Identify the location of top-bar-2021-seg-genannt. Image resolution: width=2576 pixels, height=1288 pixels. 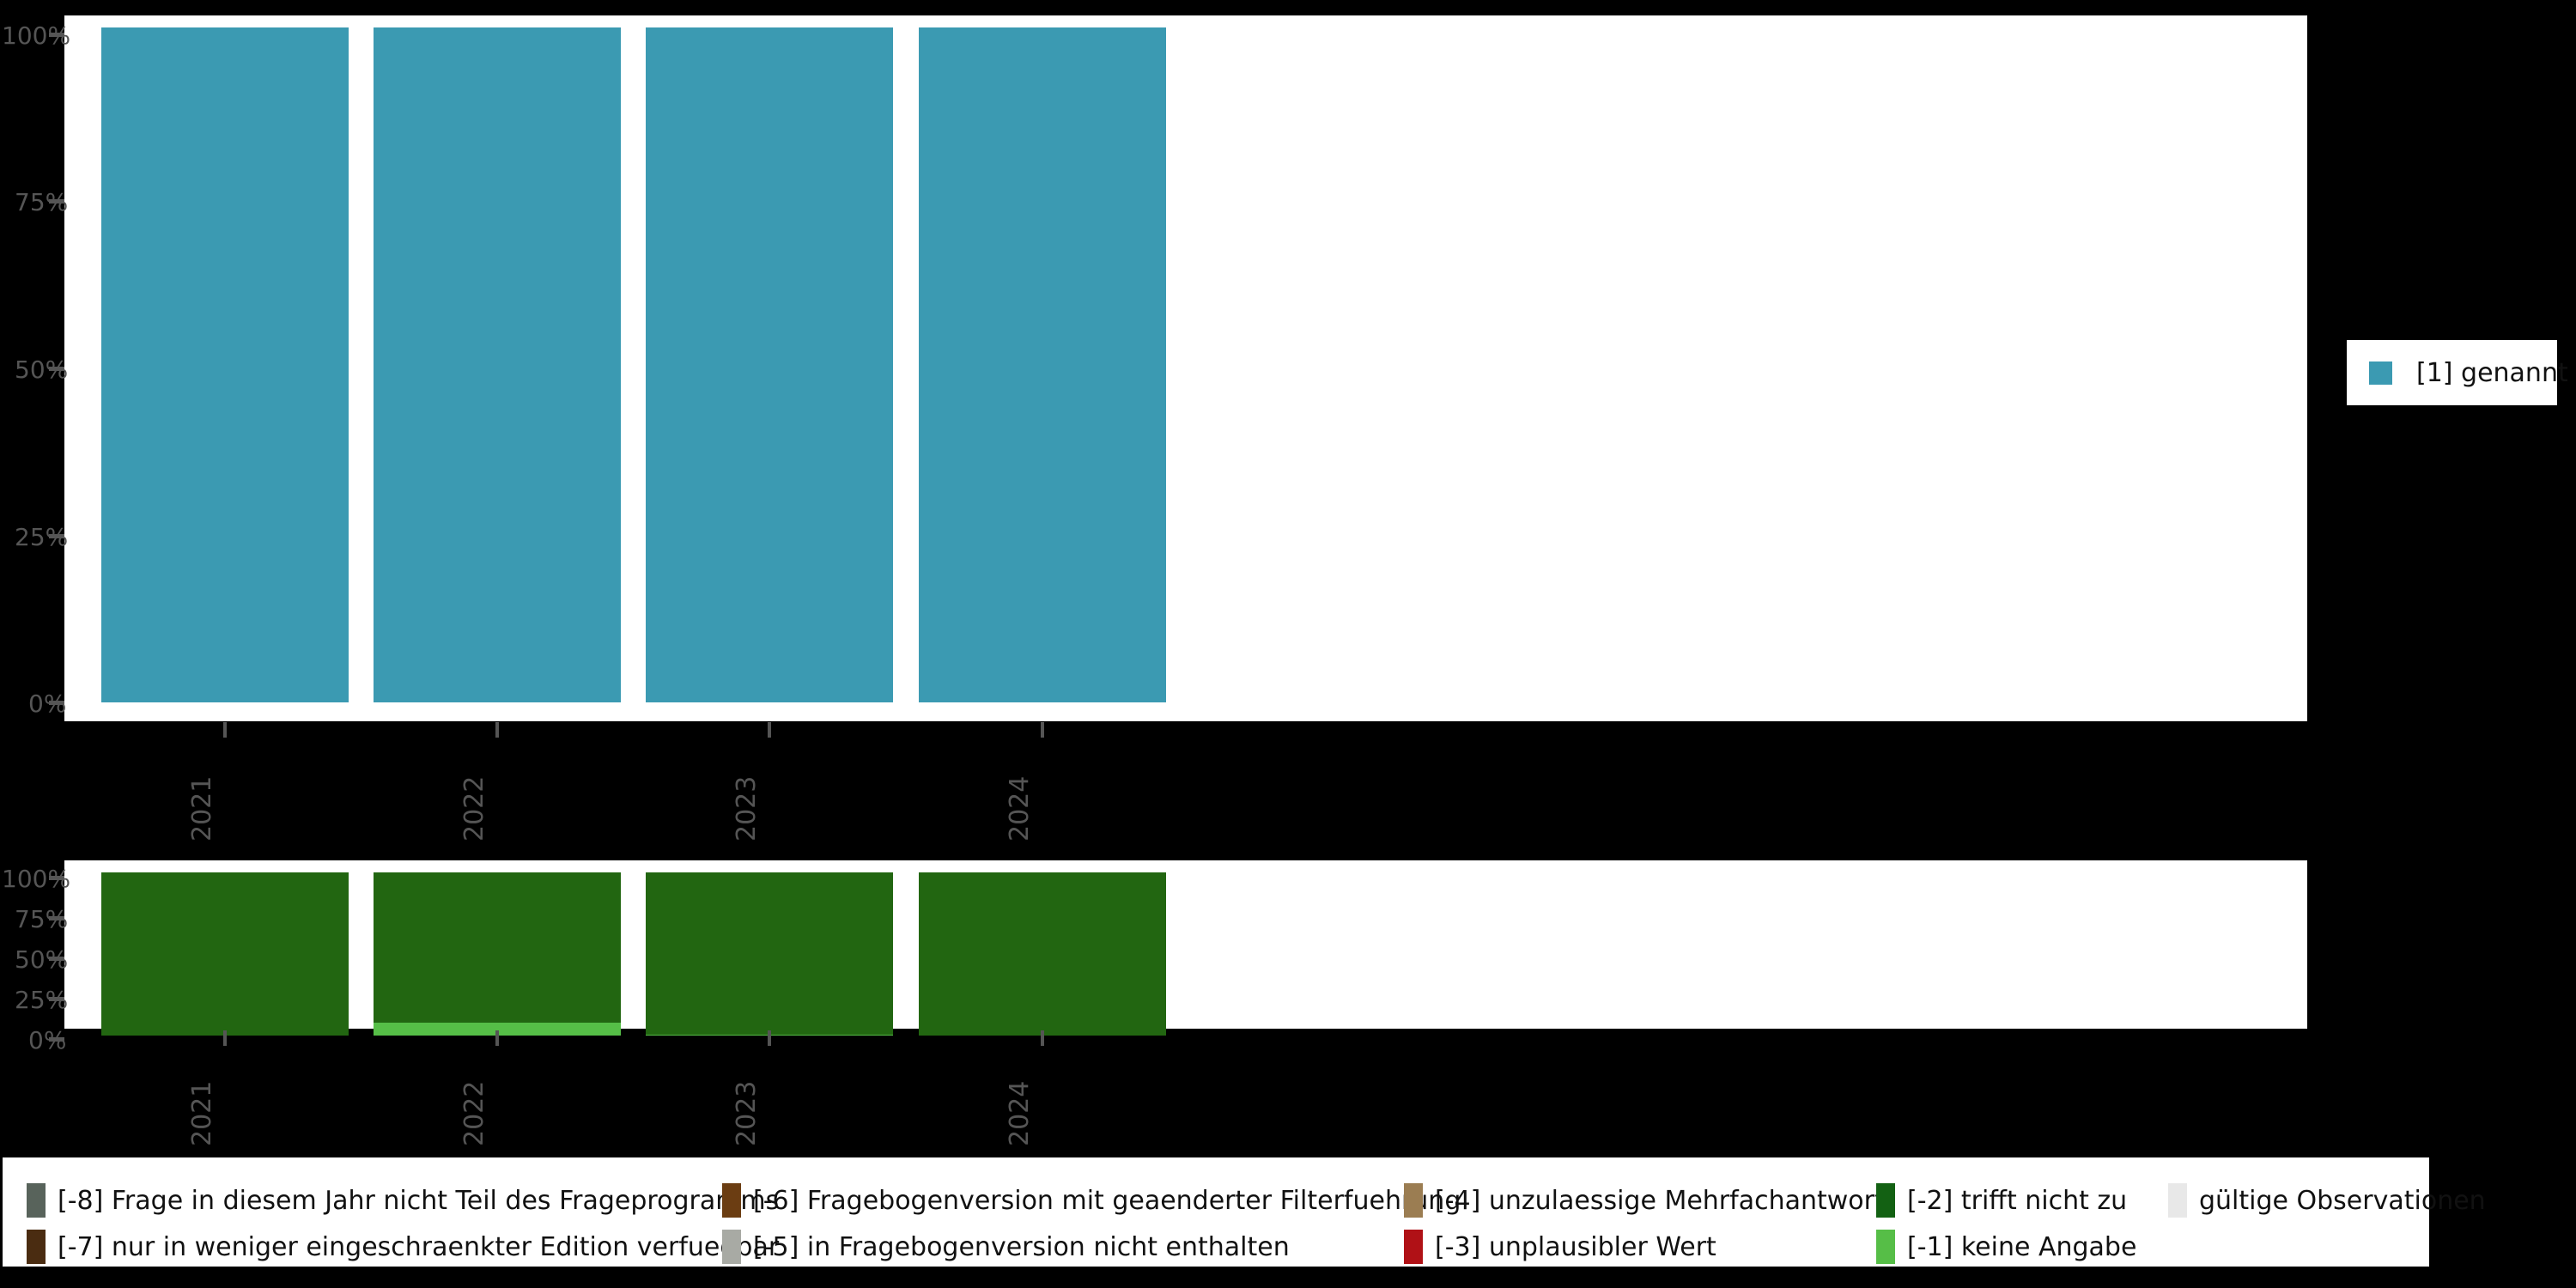
(225, 365).